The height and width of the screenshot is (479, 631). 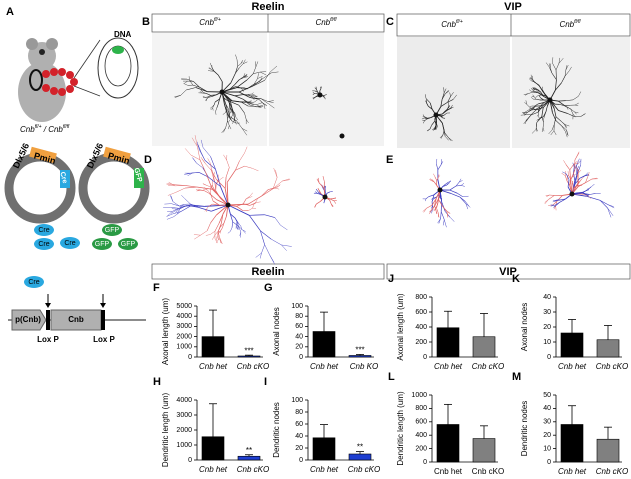 I want to click on y-tick-label: 600, so click(x=421, y=312).